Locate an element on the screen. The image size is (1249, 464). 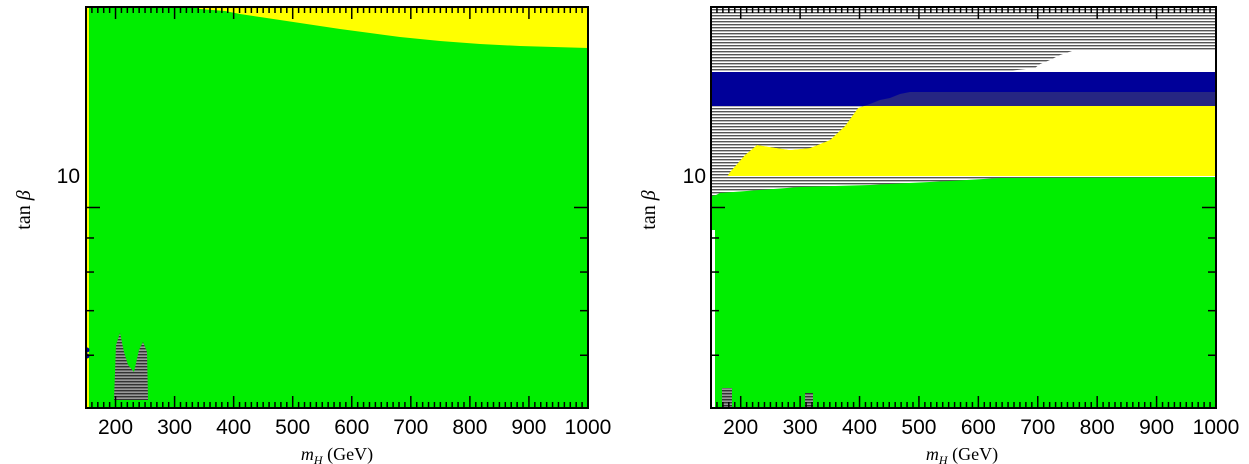
left-x-tick-label: 900 is located at coordinates (528, 427).